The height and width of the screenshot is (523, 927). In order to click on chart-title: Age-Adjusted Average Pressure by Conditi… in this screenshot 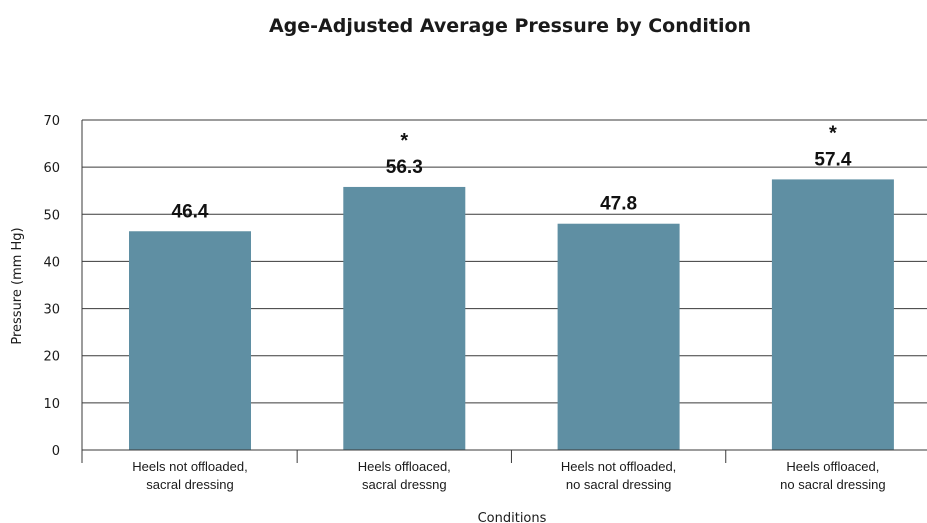, I will do `click(510, 26)`.